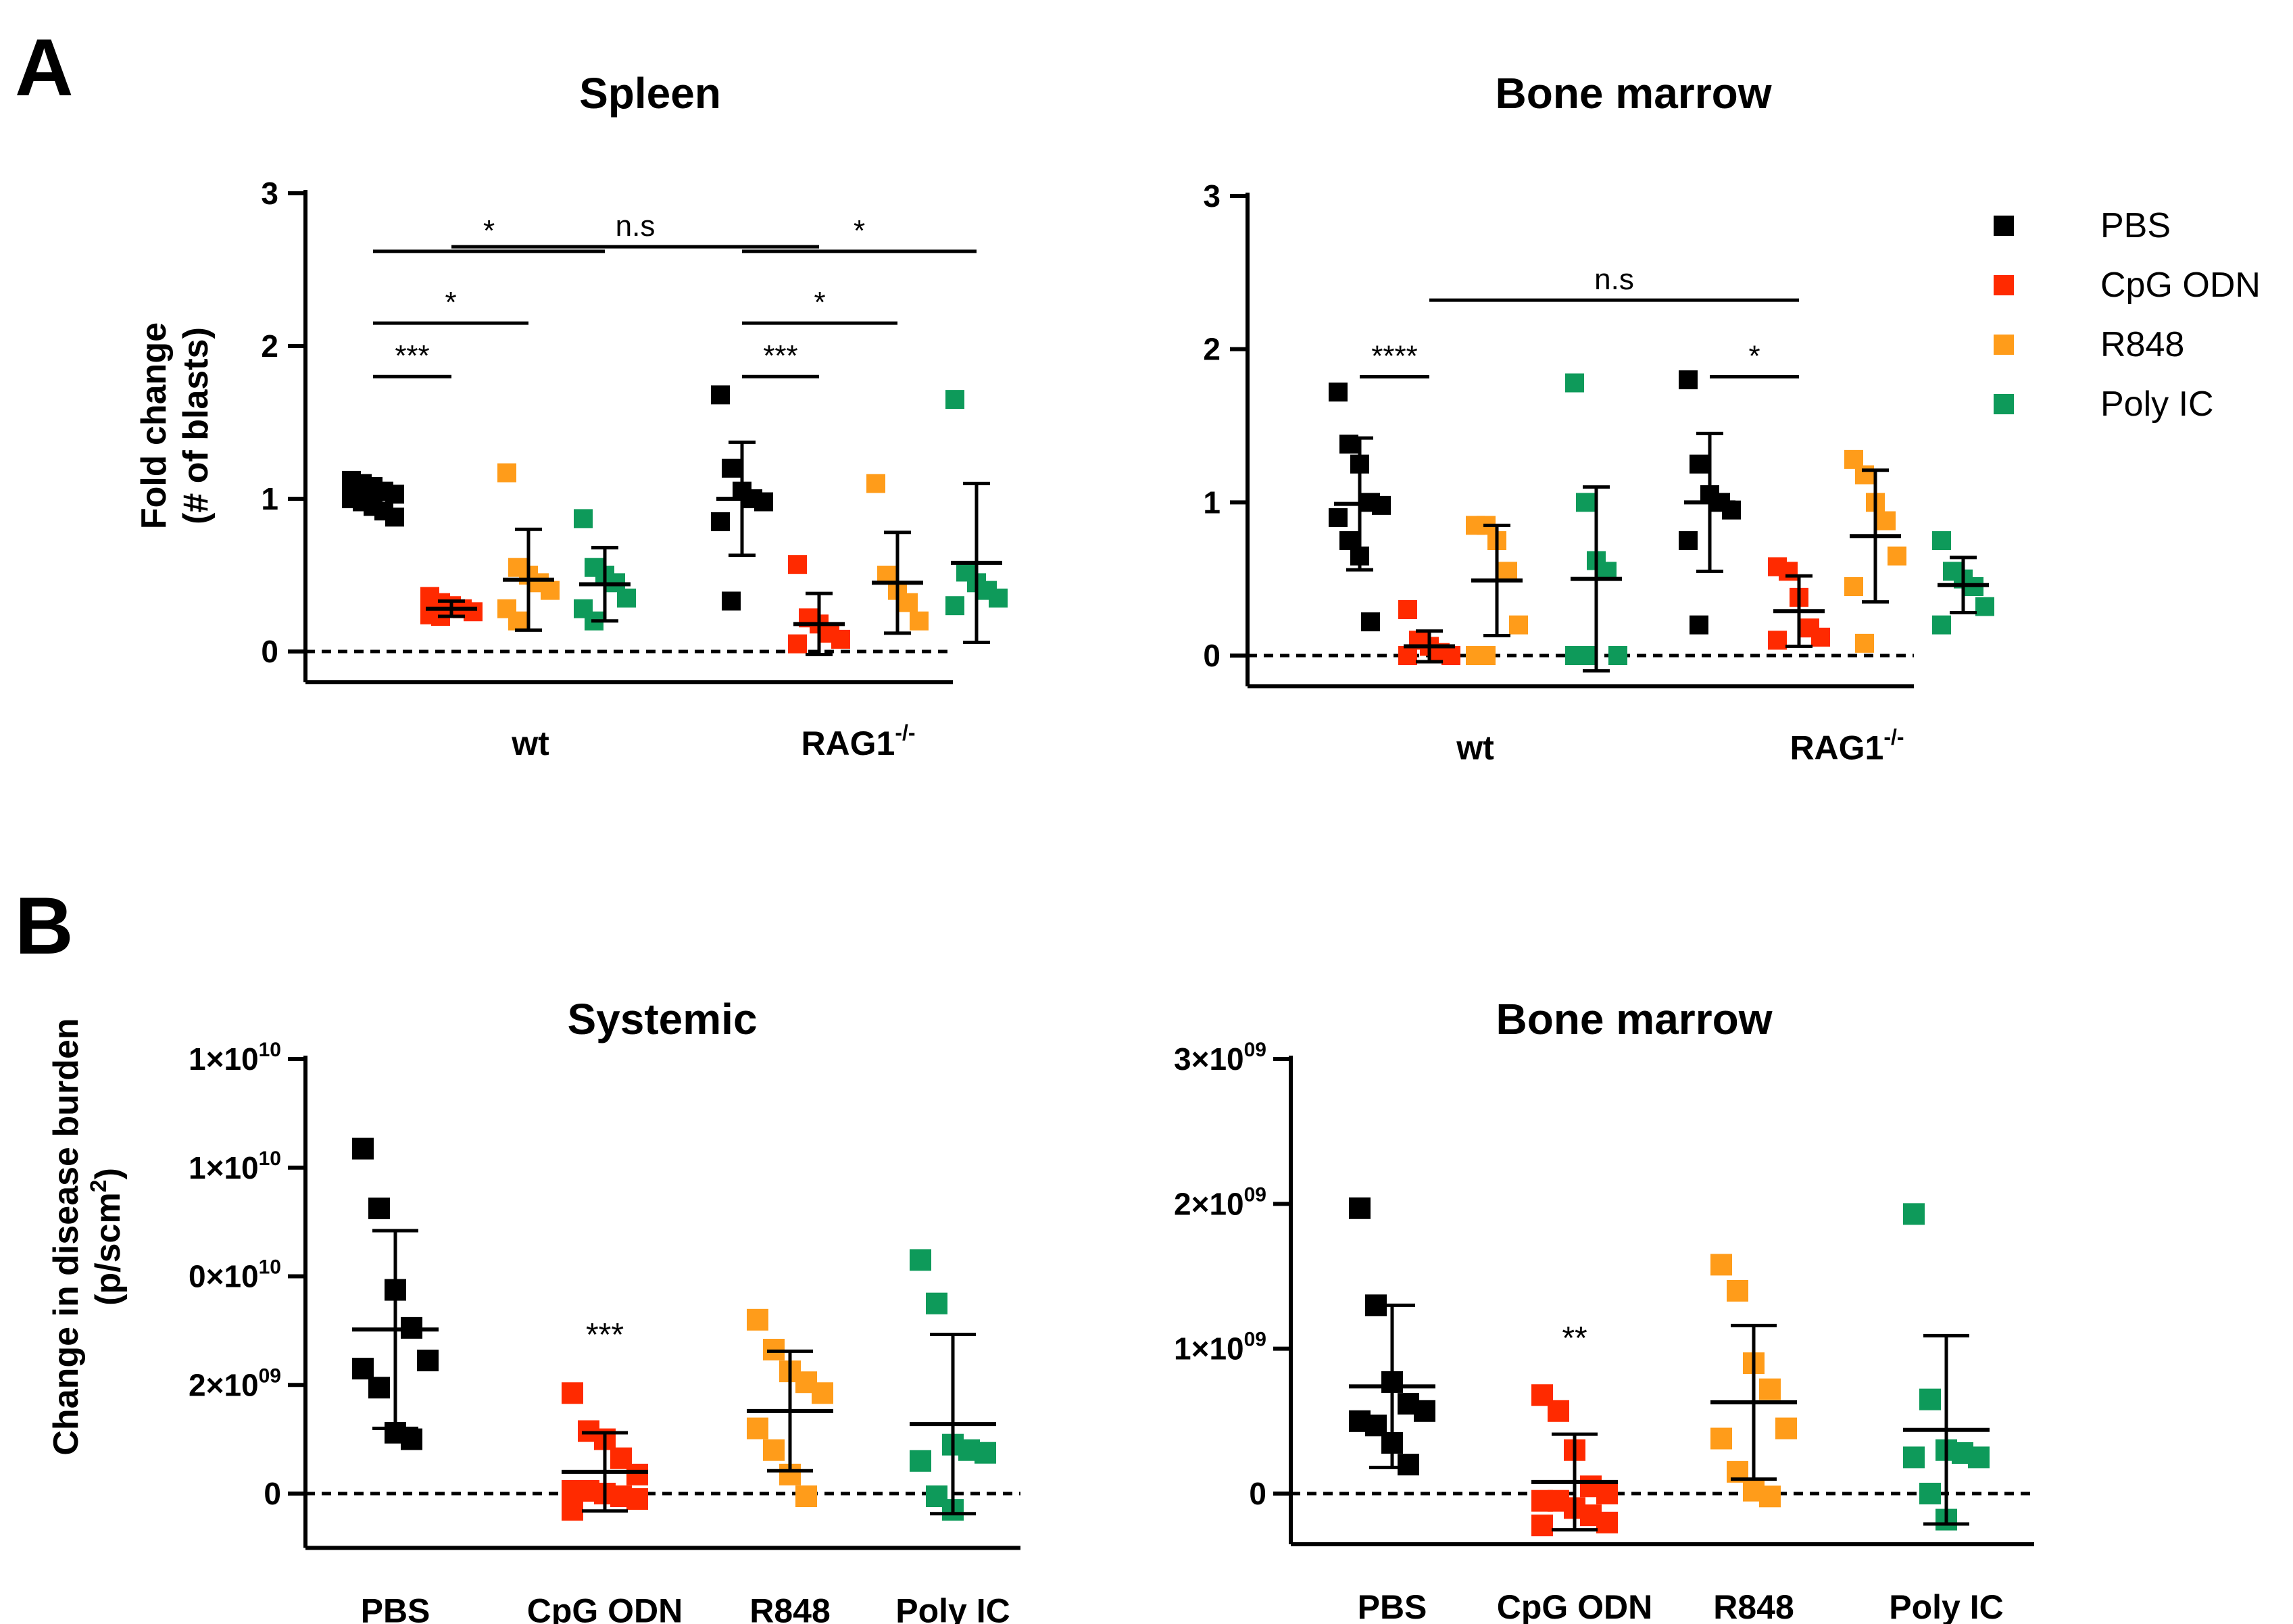 This screenshot has width=2293, height=1624. Describe the element at coordinates (235, 1275) in the screenshot. I see `y-tick-label: 0×10¹⁰` at that location.